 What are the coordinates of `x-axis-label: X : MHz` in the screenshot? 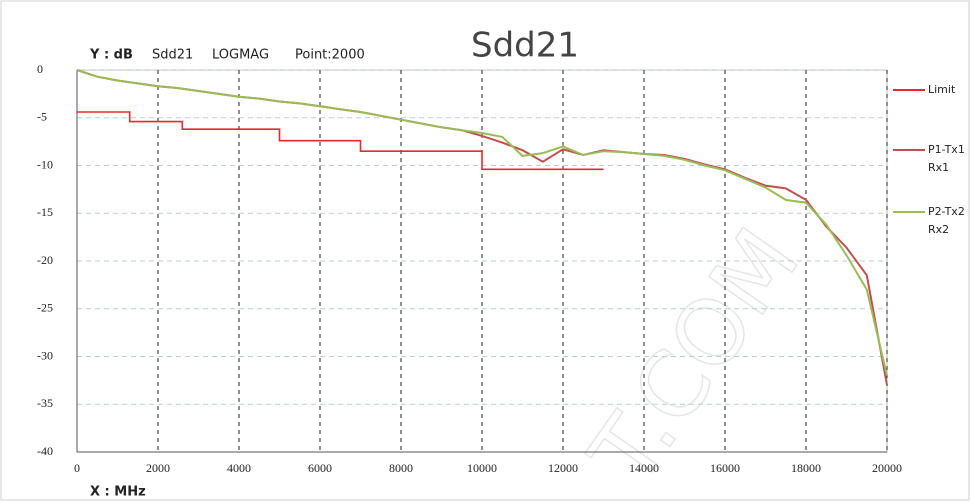 It's located at (118, 492).